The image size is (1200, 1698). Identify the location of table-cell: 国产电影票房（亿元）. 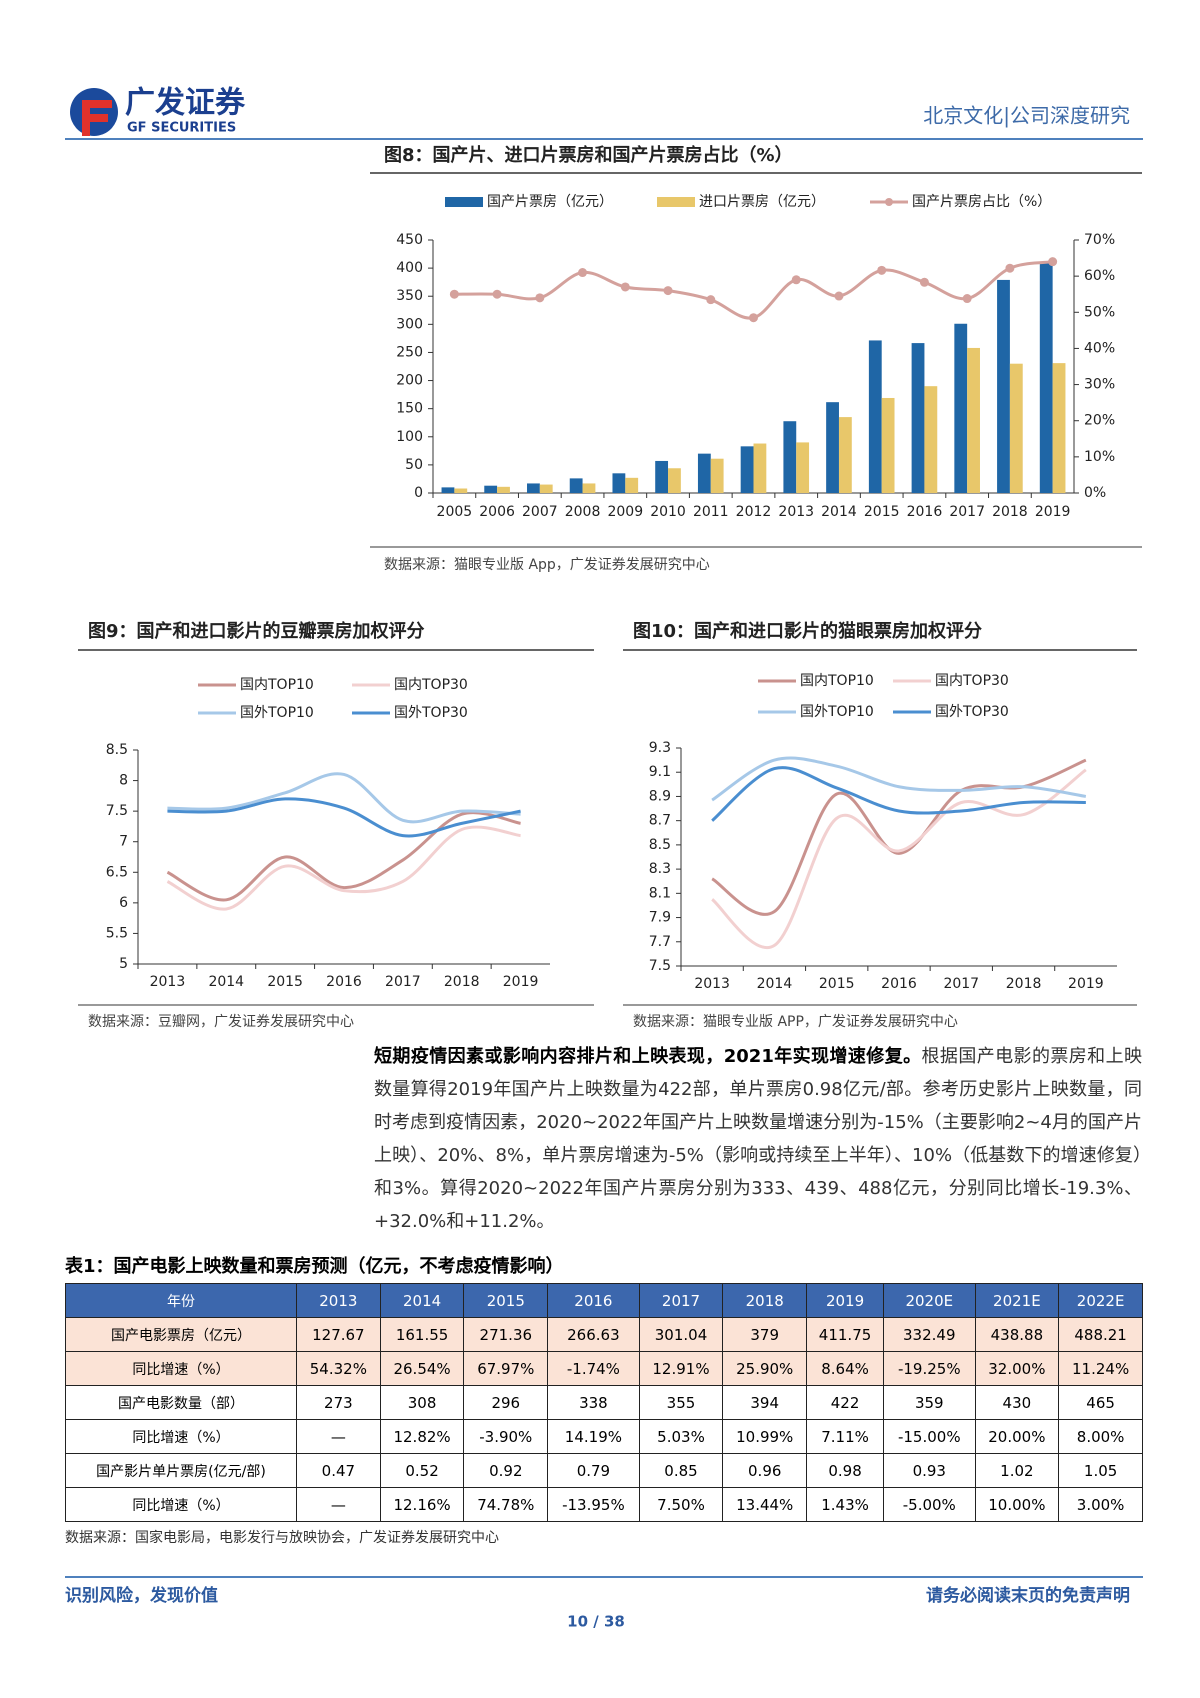
(181, 1334).